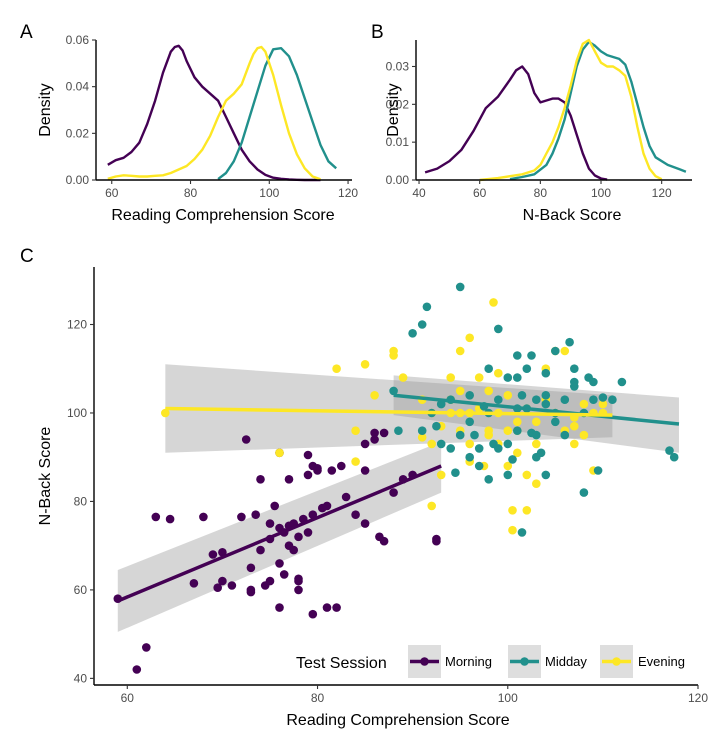 The height and width of the screenshot is (750, 720). I want to click on y-tick-label: 0.04, so click(78, 87).